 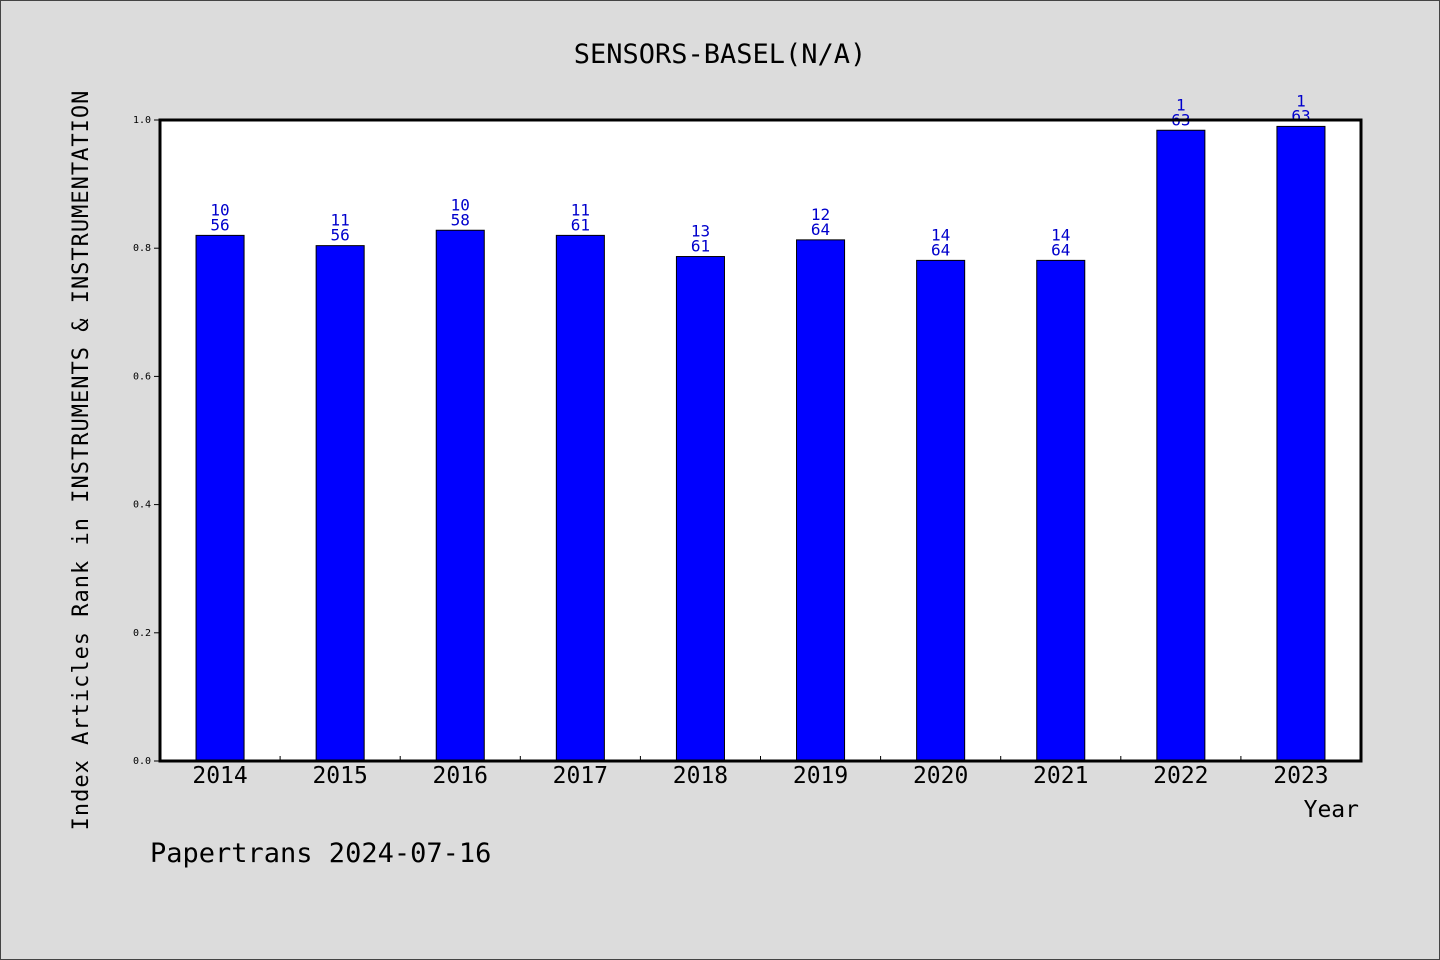 What do you see at coordinates (219, 209) in the screenshot?
I see `bar-label-top-2014: 10` at bounding box center [219, 209].